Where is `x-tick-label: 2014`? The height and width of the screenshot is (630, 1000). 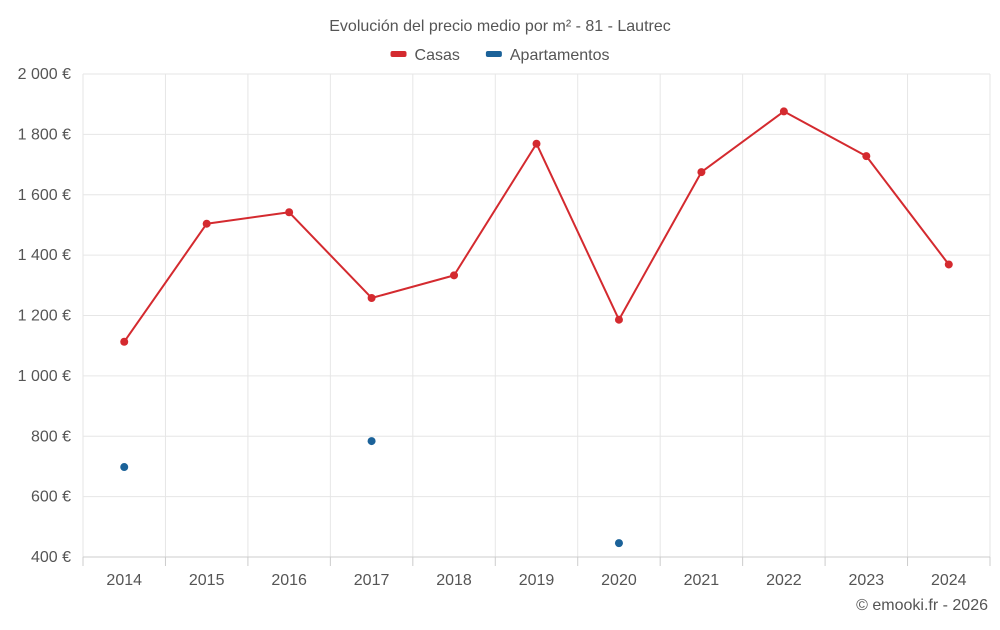
x-tick-label: 2014 is located at coordinates (124, 580).